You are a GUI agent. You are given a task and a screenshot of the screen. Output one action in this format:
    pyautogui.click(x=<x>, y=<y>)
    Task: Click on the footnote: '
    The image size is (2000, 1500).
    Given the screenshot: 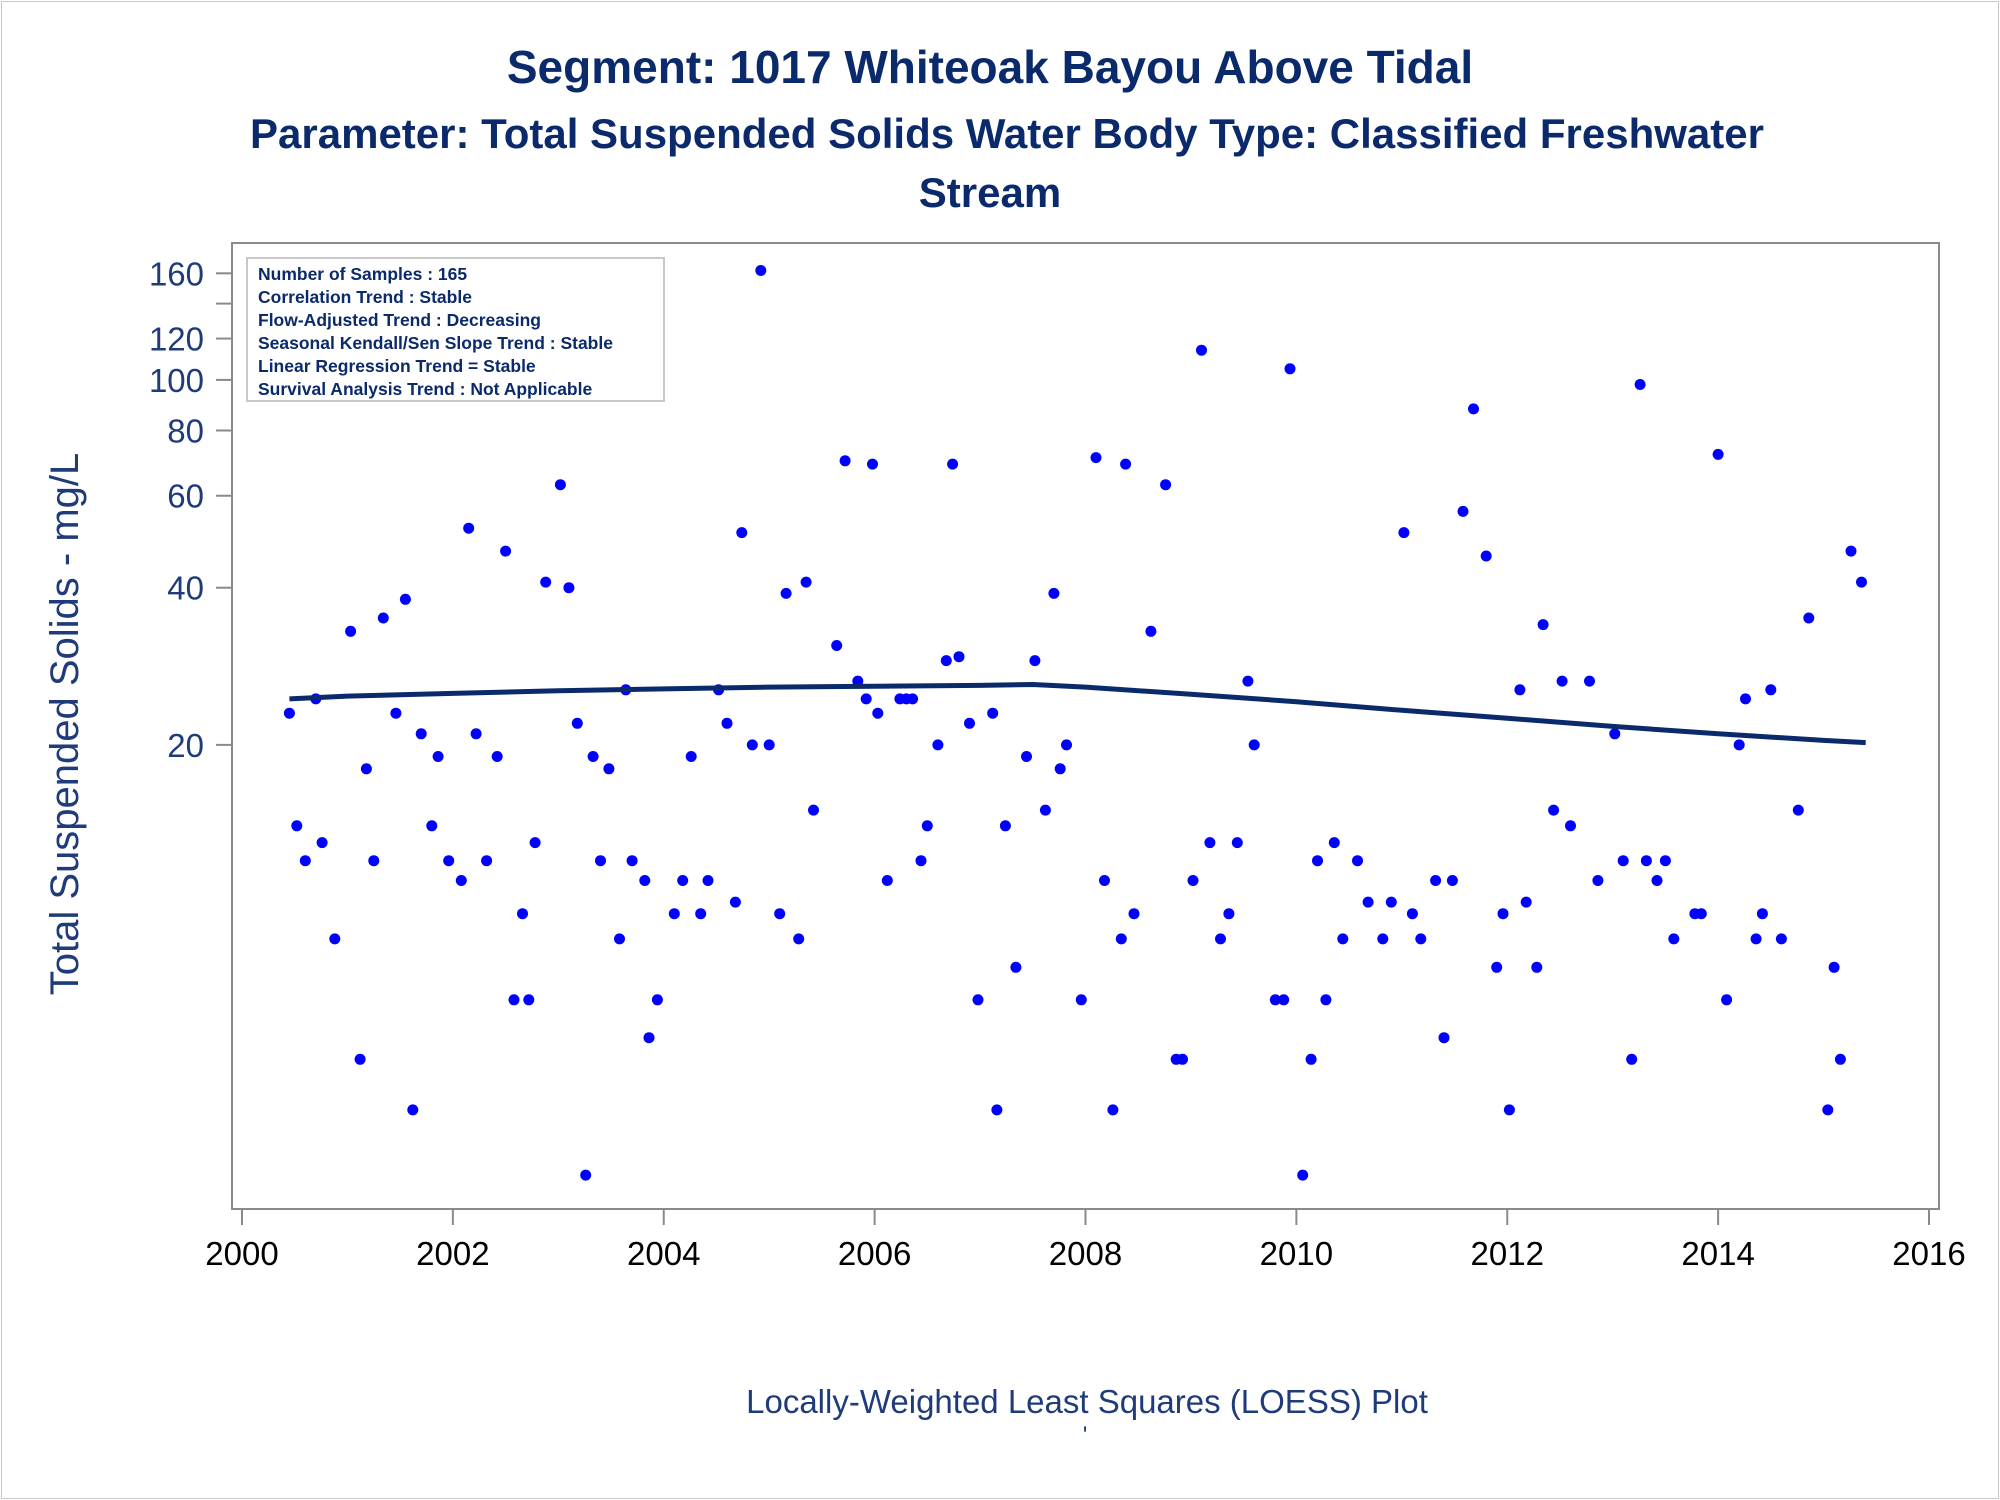 What is the action you would take?
    pyautogui.click(x=1085, y=1435)
    